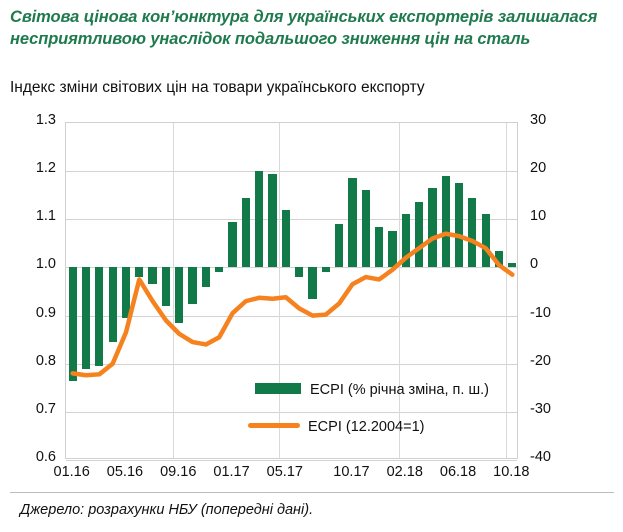  I want to click on y-axis-right-tick: 0, so click(534, 264).